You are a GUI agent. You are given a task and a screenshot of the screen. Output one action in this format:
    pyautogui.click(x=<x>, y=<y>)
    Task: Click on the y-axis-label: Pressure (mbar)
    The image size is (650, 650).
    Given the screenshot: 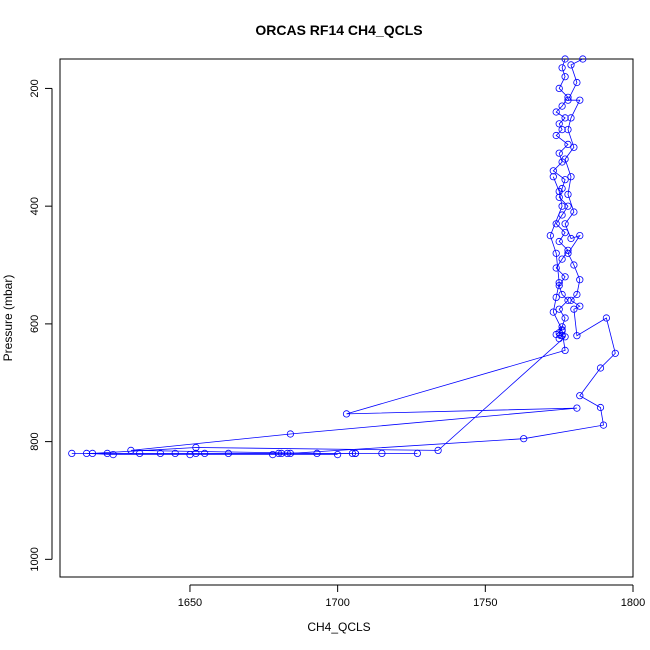 What is the action you would take?
    pyautogui.click(x=8, y=318)
    